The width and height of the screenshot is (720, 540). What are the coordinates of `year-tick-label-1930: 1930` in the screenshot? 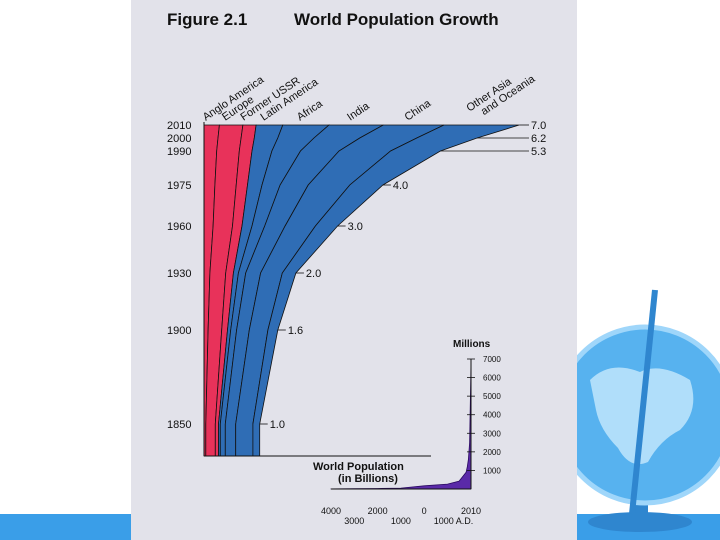 It's located at (179, 274).